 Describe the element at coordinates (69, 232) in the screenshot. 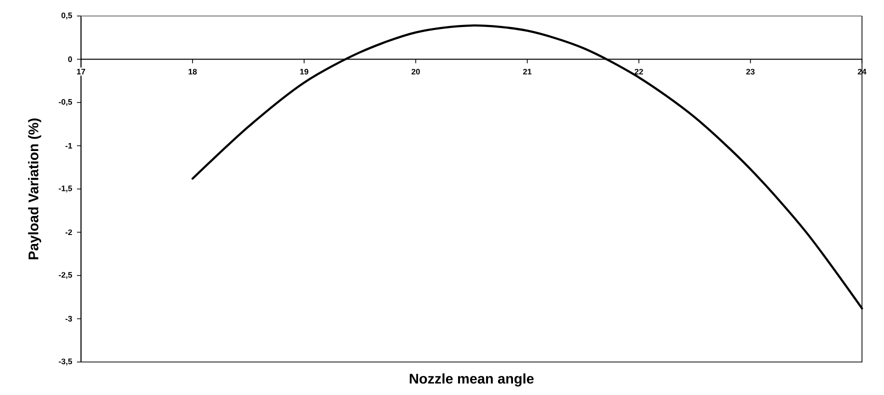

I see `y-tick-label: -2` at that location.